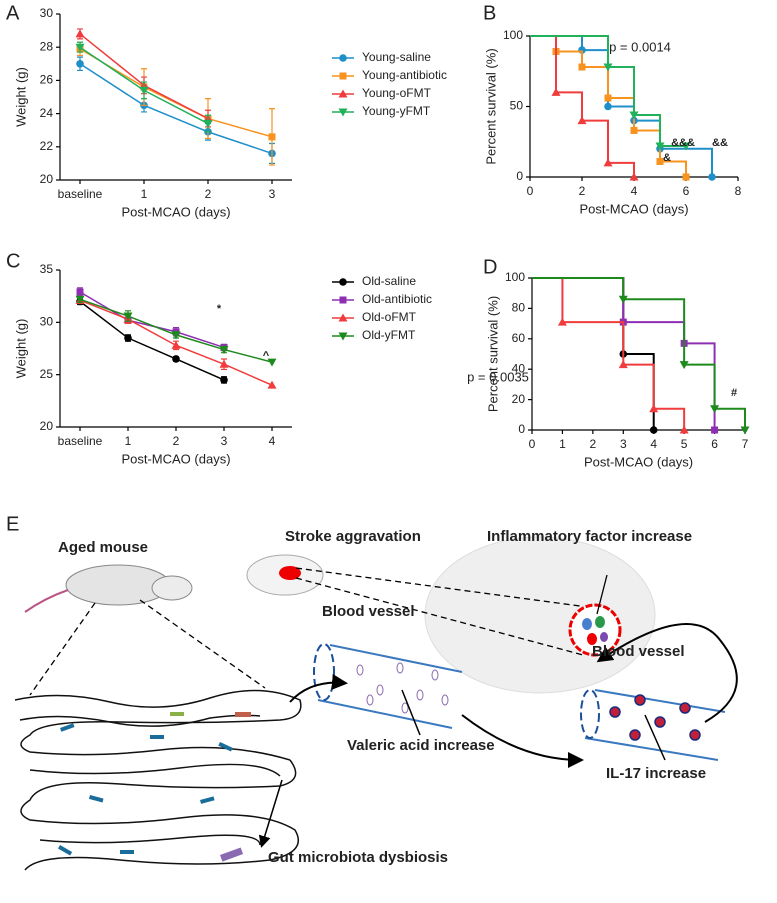 The width and height of the screenshot is (777, 903). Describe the element at coordinates (389, 281) in the screenshot. I see `legend-label: Old-saline` at that location.